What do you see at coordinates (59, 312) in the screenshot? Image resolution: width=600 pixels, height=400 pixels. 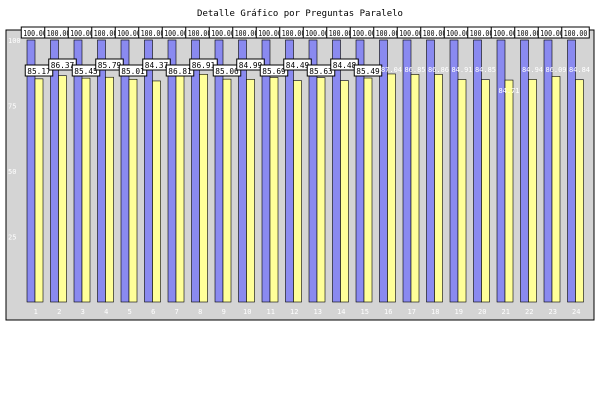 I see `x-tick-label: 2` at bounding box center [59, 312].